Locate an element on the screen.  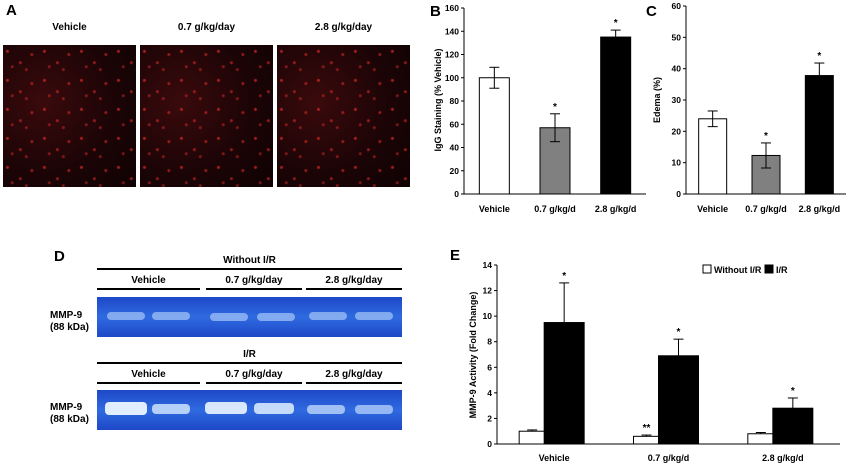
micrograph-vehicle is located at coordinates (69, 116).